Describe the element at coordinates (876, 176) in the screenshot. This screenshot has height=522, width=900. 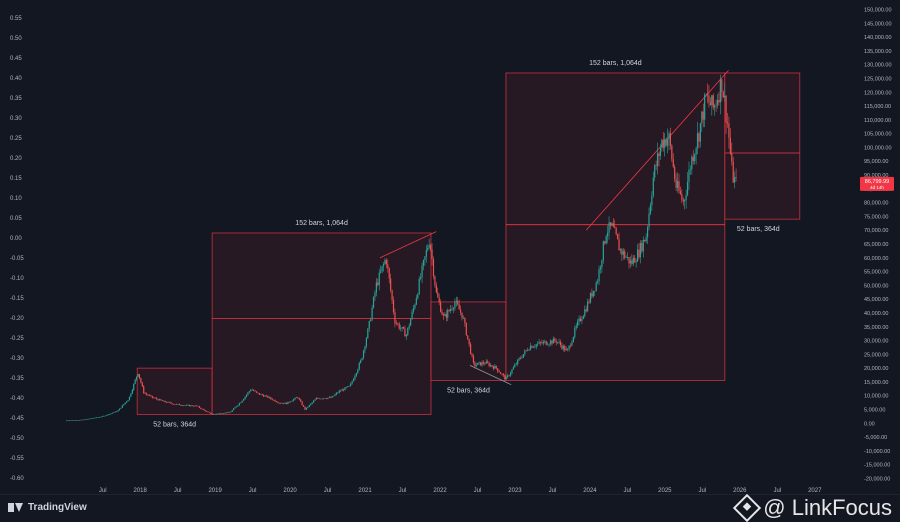
I see `right-axis-tick: 90,000.00` at that location.